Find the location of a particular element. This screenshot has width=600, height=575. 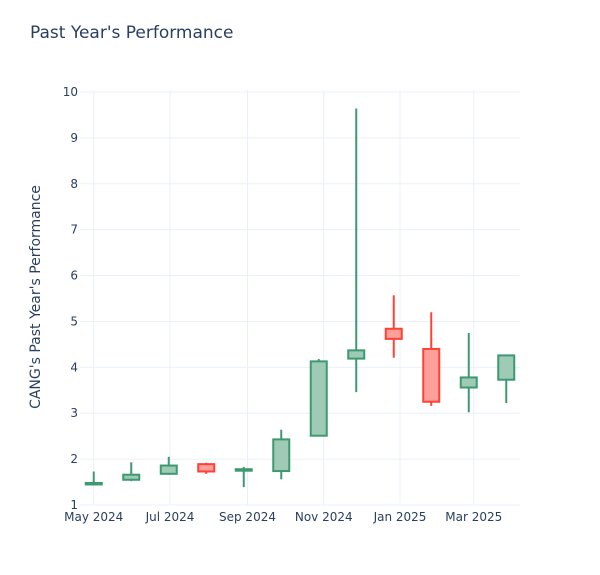

x-tick-label: Jan 2025 is located at coordinates (400, 517).